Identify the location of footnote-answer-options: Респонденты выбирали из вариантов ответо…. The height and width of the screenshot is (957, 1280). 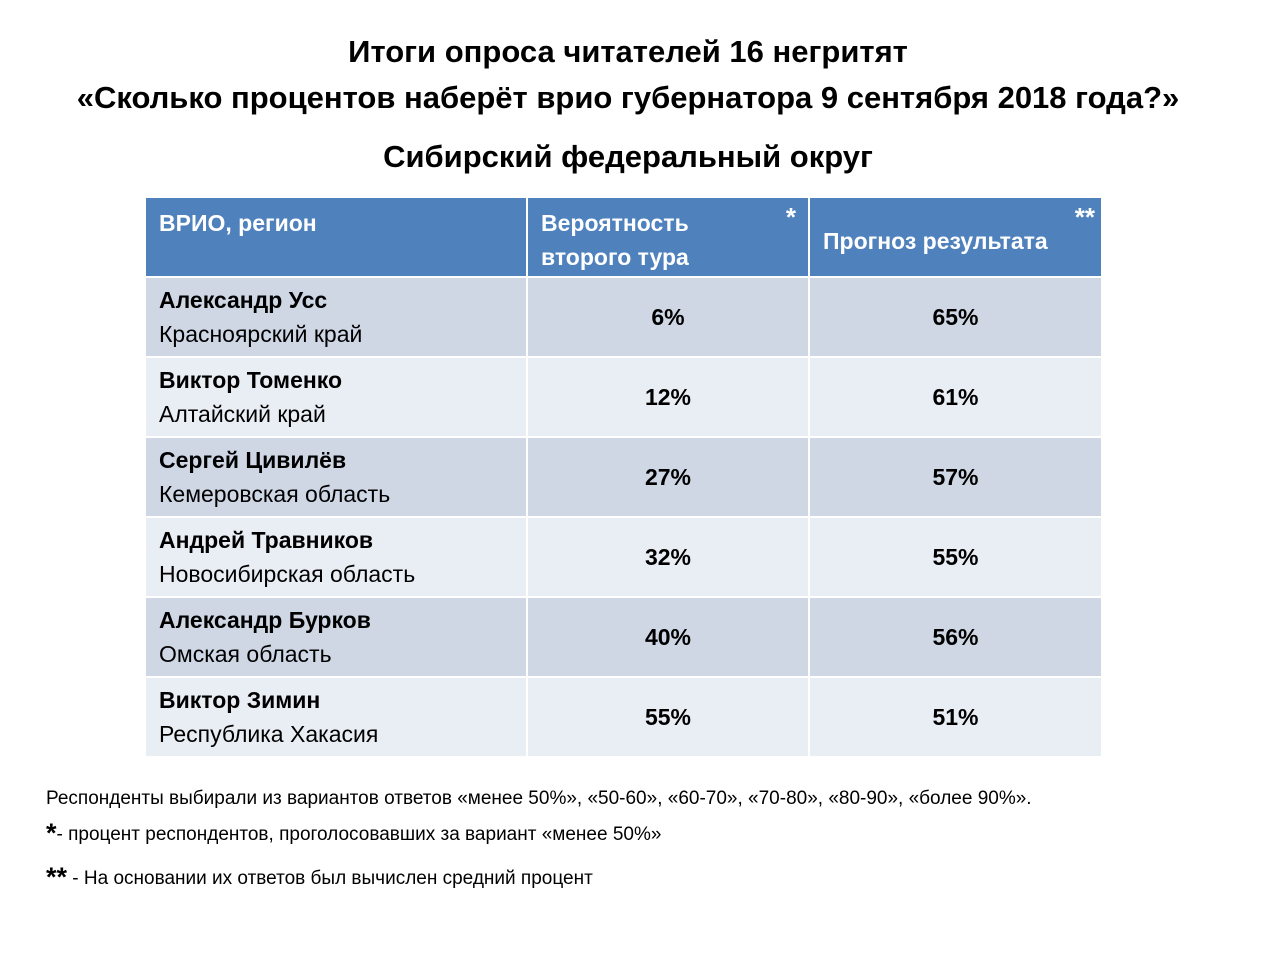
(539, 798).